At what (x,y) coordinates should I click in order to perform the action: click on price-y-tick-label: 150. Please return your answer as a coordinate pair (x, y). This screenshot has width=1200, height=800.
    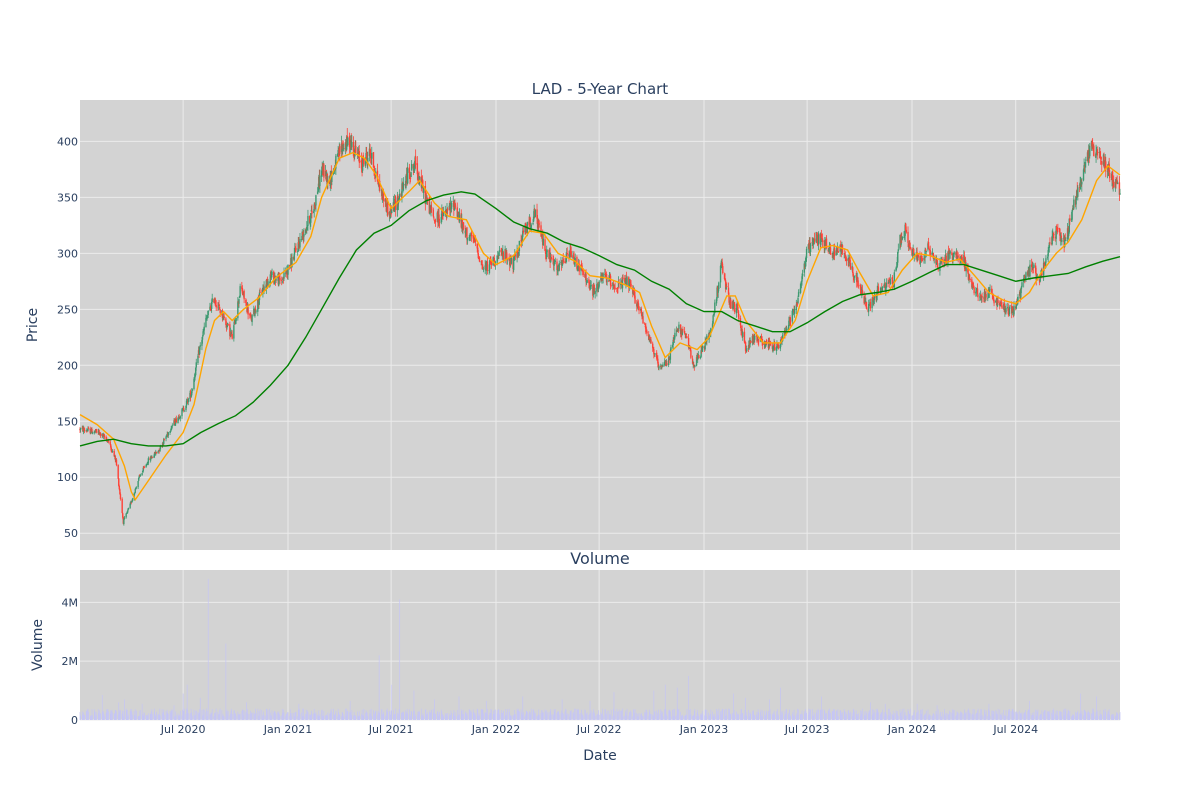
    Looking at the image, I should click on (67, 421).